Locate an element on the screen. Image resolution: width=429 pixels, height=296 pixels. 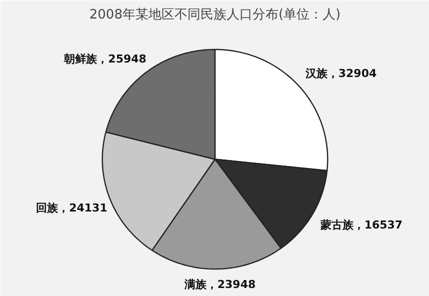
slice-label: 蒙古族 is located at coordinates (336, 225).